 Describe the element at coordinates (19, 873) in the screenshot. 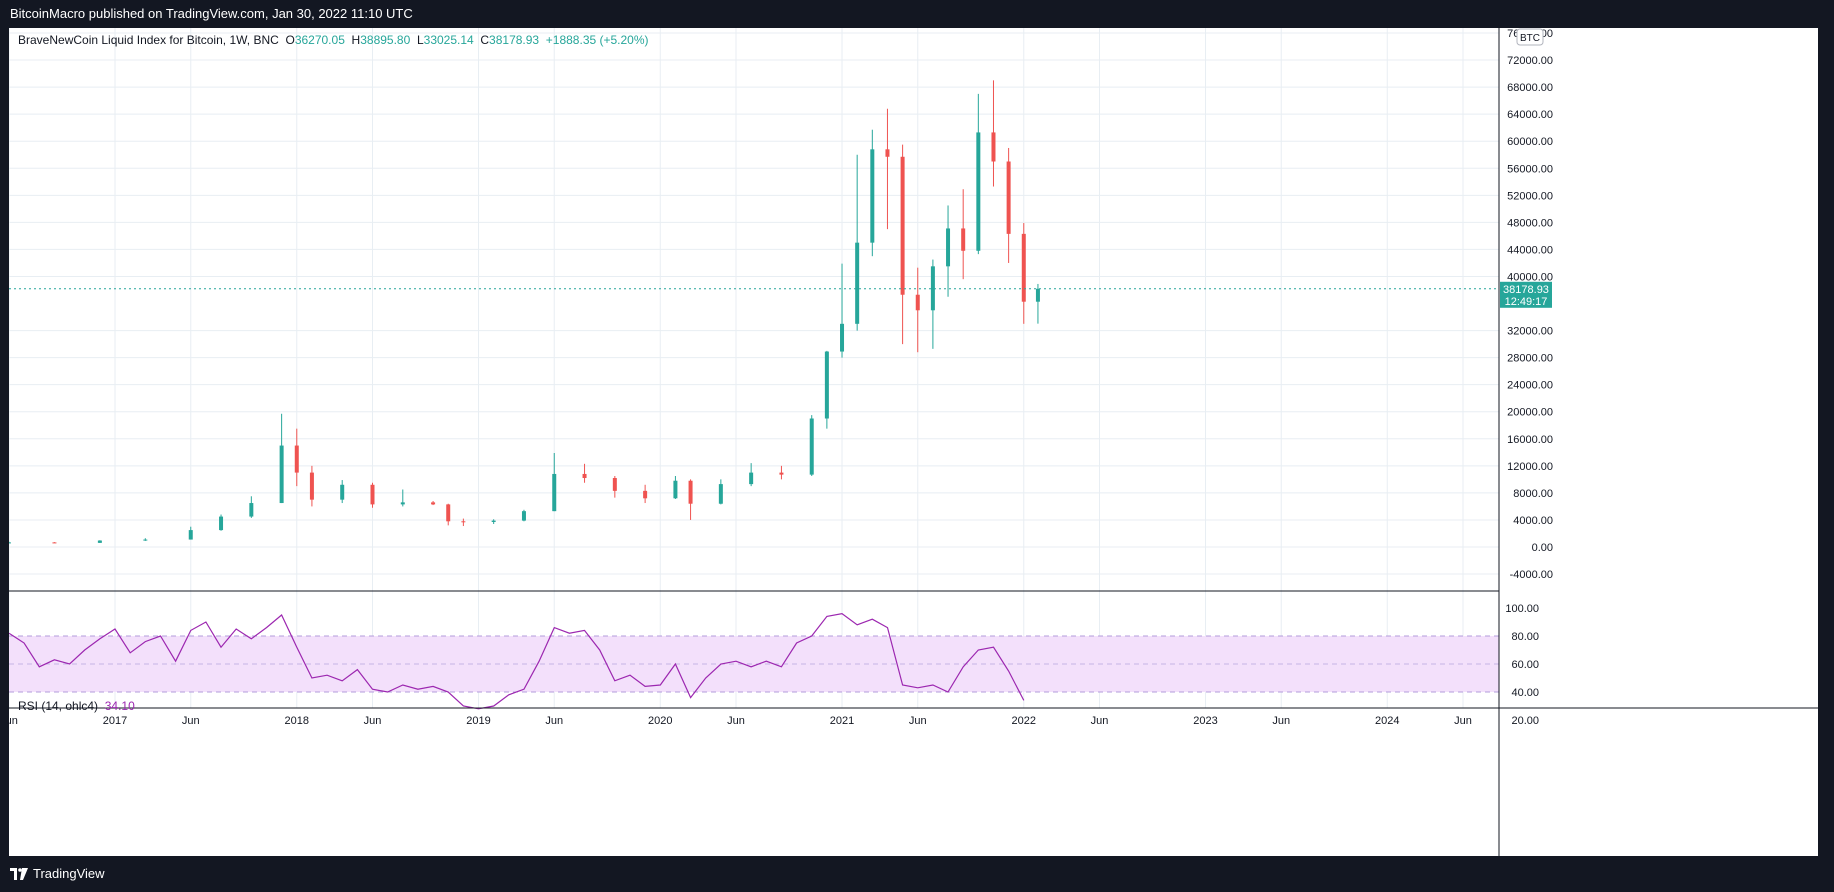

I see `tradingview-logo-icon` at that location.